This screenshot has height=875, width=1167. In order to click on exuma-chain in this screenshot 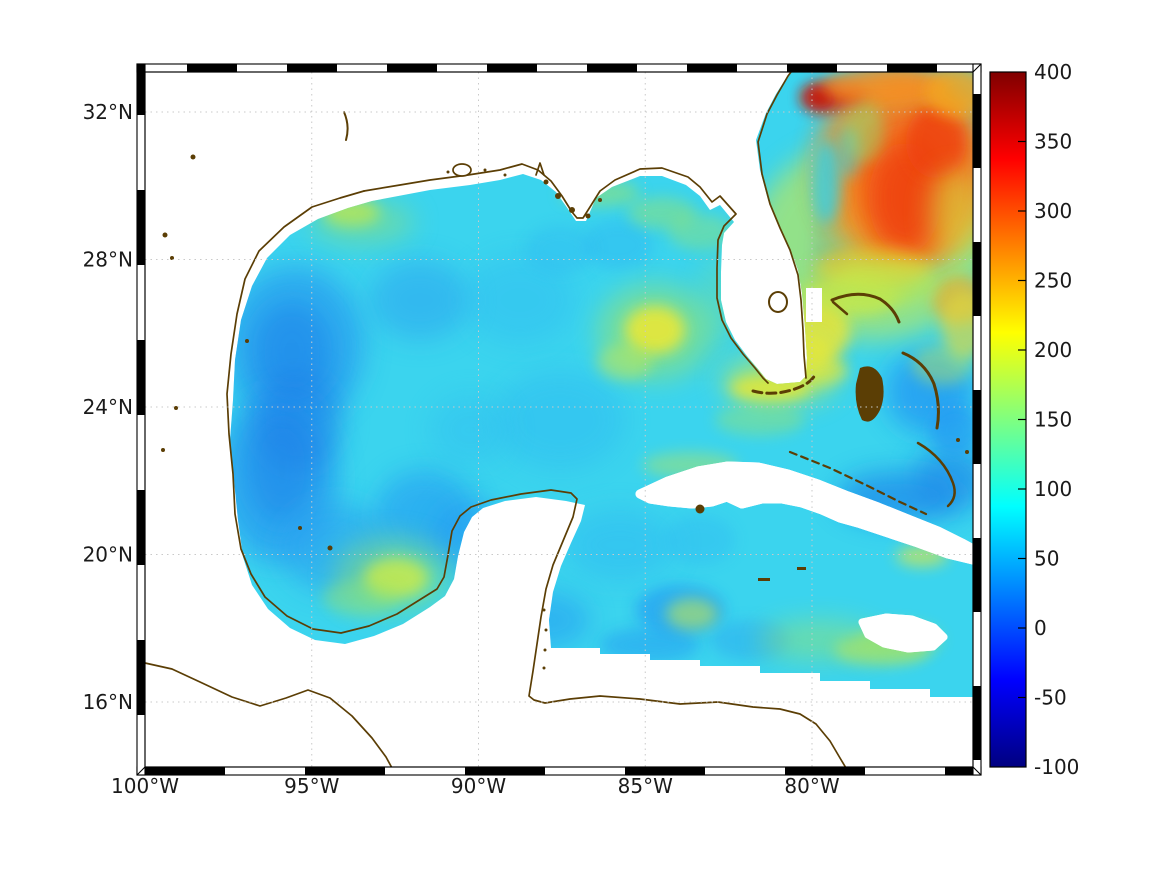, I will do `click(936, 474)`.